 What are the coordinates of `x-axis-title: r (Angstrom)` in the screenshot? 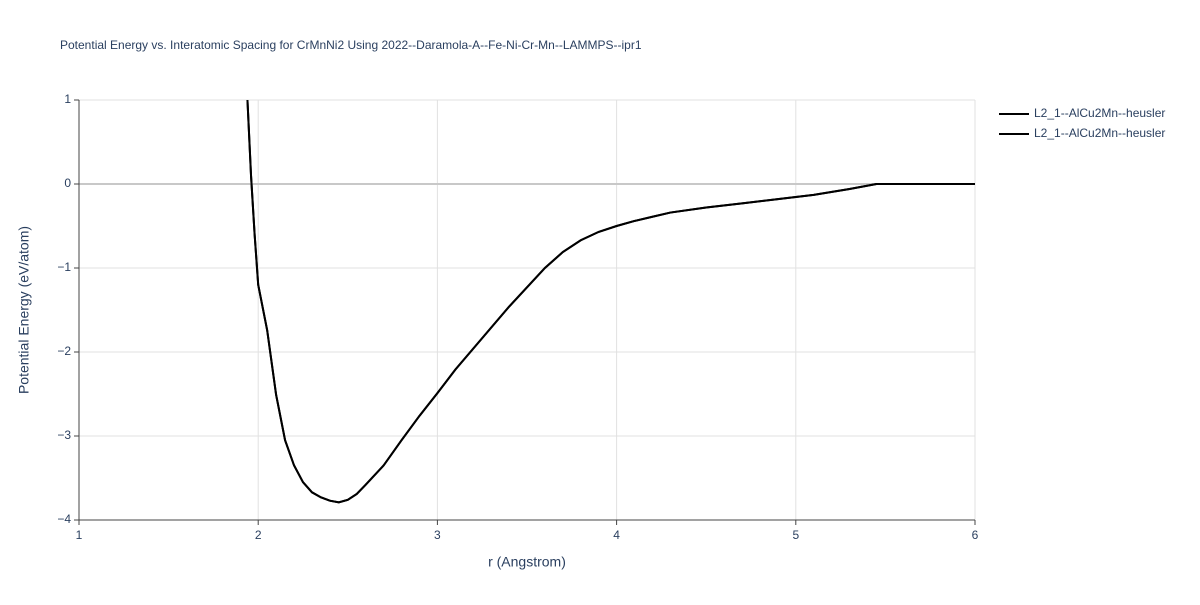 It's located at (527, 562).